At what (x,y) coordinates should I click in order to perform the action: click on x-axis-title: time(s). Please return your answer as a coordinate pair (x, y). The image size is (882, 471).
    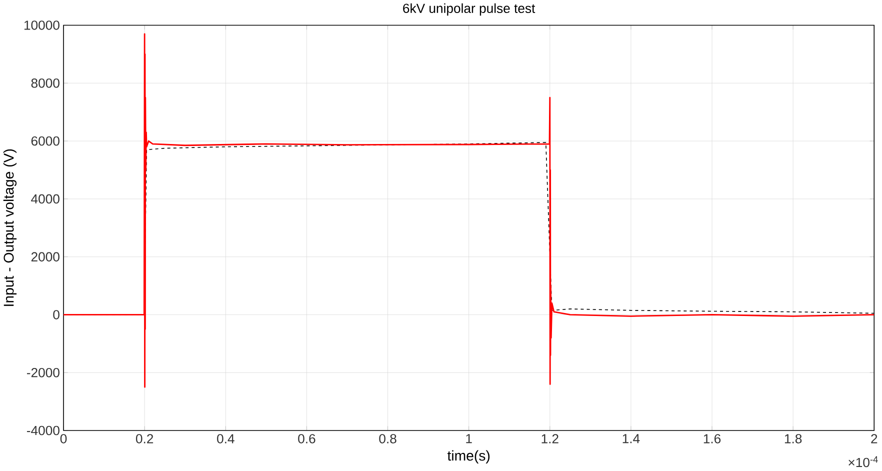
    Looking at the image, I should click on (468, 457).